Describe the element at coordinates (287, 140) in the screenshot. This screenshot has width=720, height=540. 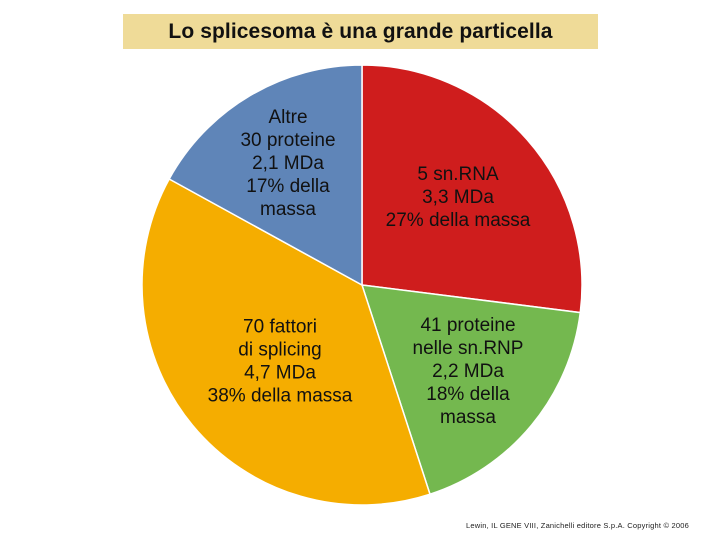
I see `pie-label-line: 30 proteine` at that location.